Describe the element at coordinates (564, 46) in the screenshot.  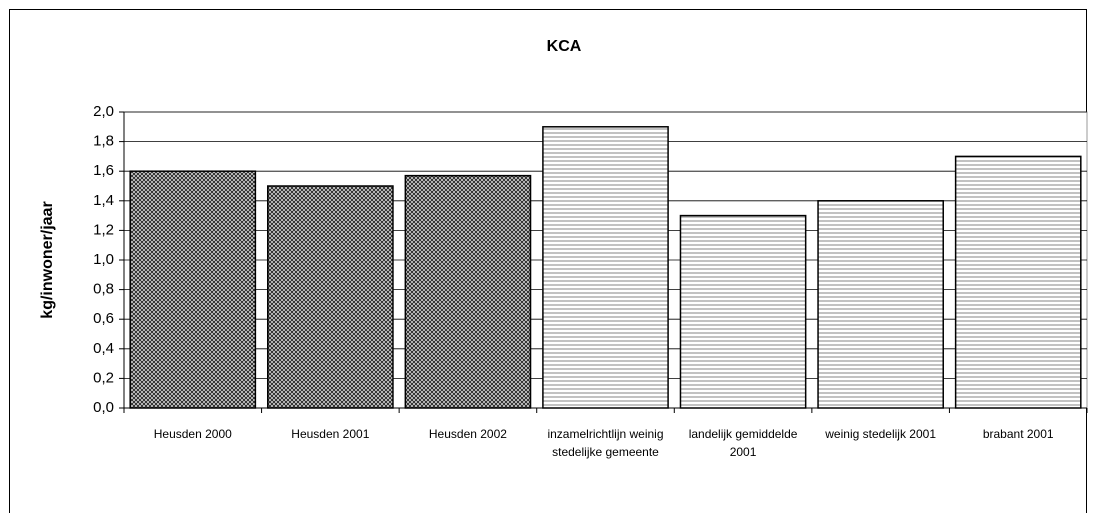
I see `chart-title: KCA` at that location.